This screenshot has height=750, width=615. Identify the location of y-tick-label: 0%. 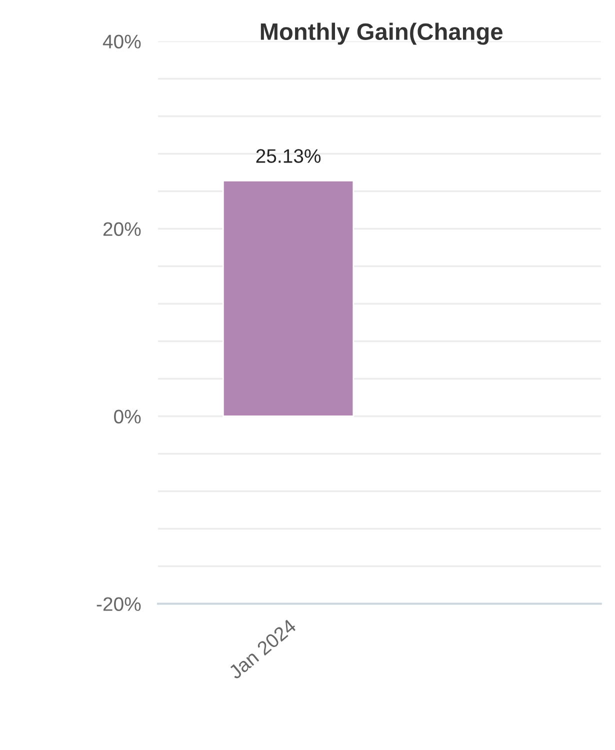
(127, 417).